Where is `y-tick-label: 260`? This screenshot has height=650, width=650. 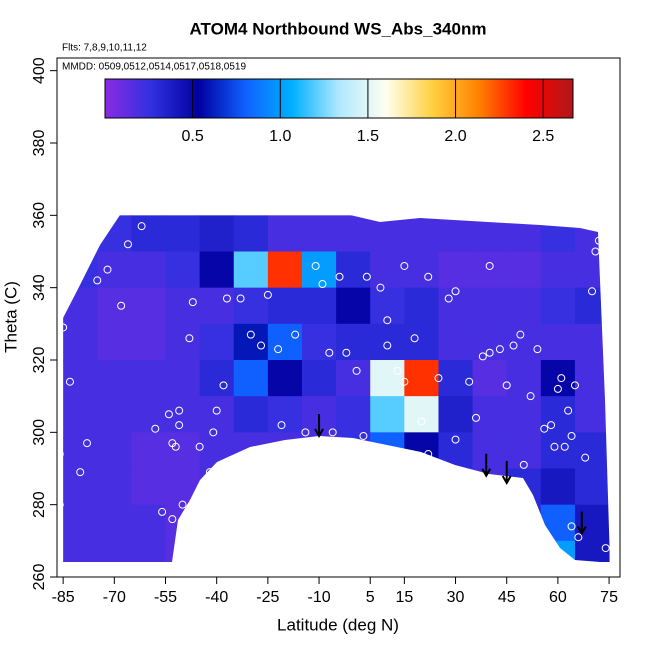 y-tick-label: 260 is located at coordinates (39, 577).